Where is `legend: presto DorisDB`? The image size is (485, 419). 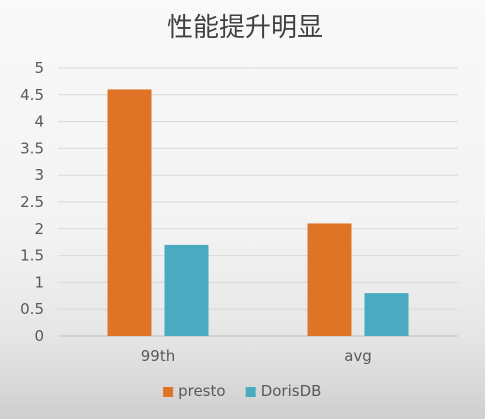
legend: presto DorisDB is located at coordinates (242, 391).